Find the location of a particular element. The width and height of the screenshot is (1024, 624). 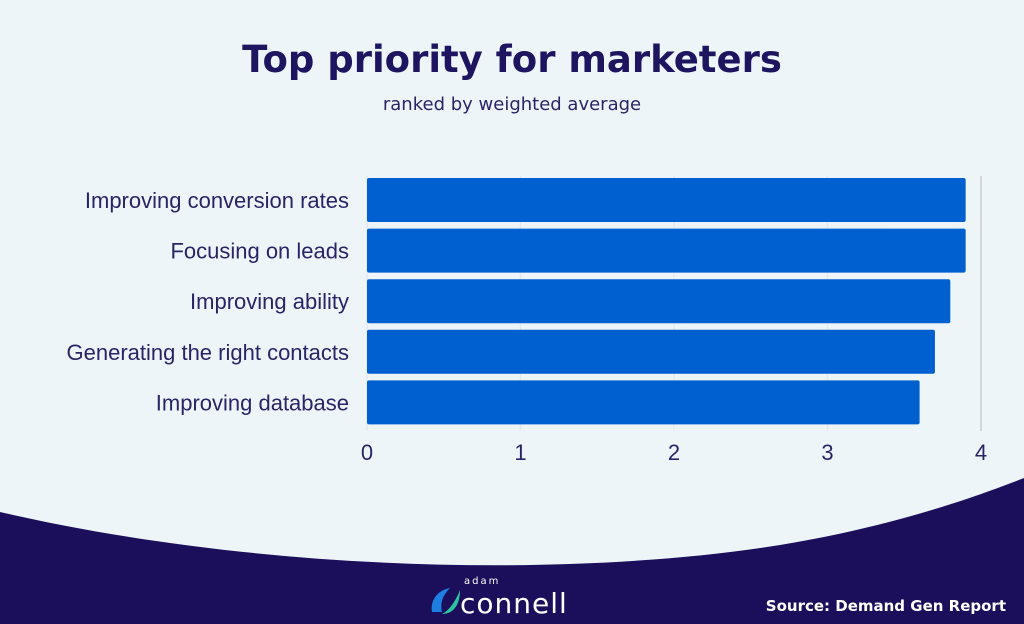

x-tick-label: 1 is located at coordinates (520, 452).